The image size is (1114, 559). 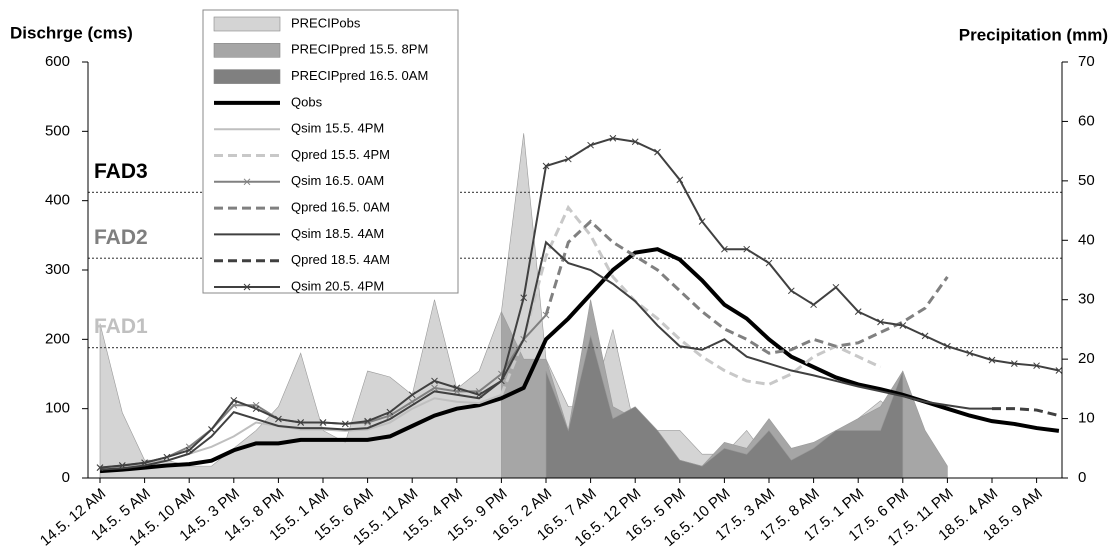 I want to click on legend-label: Qobs, so click(x=307, y=101).